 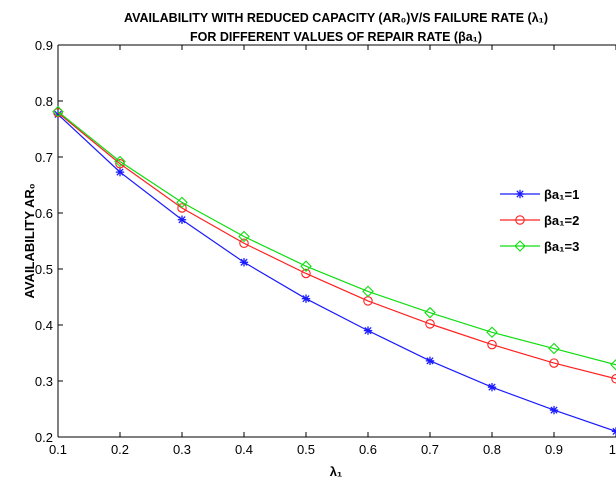 What do you see at coordinates (561, 220) in the screenshot?
I see `legend-label: βa₁=2` at bounding box center [561, 220].